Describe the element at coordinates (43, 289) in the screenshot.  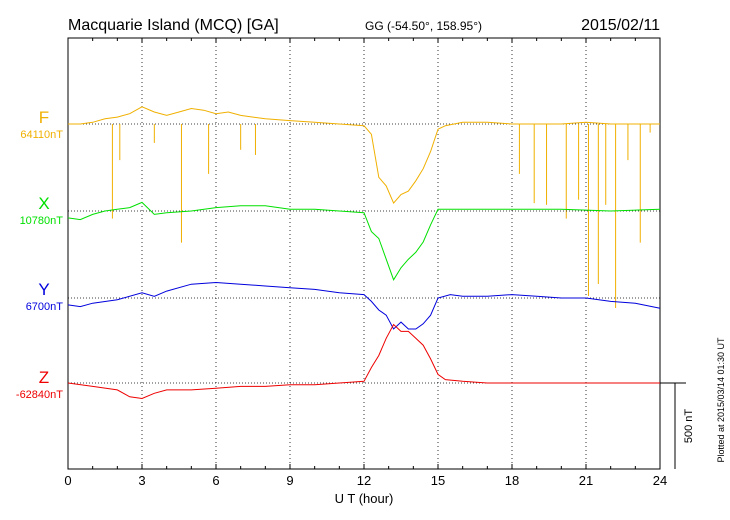
I see `series-label-y: Y` at that location.